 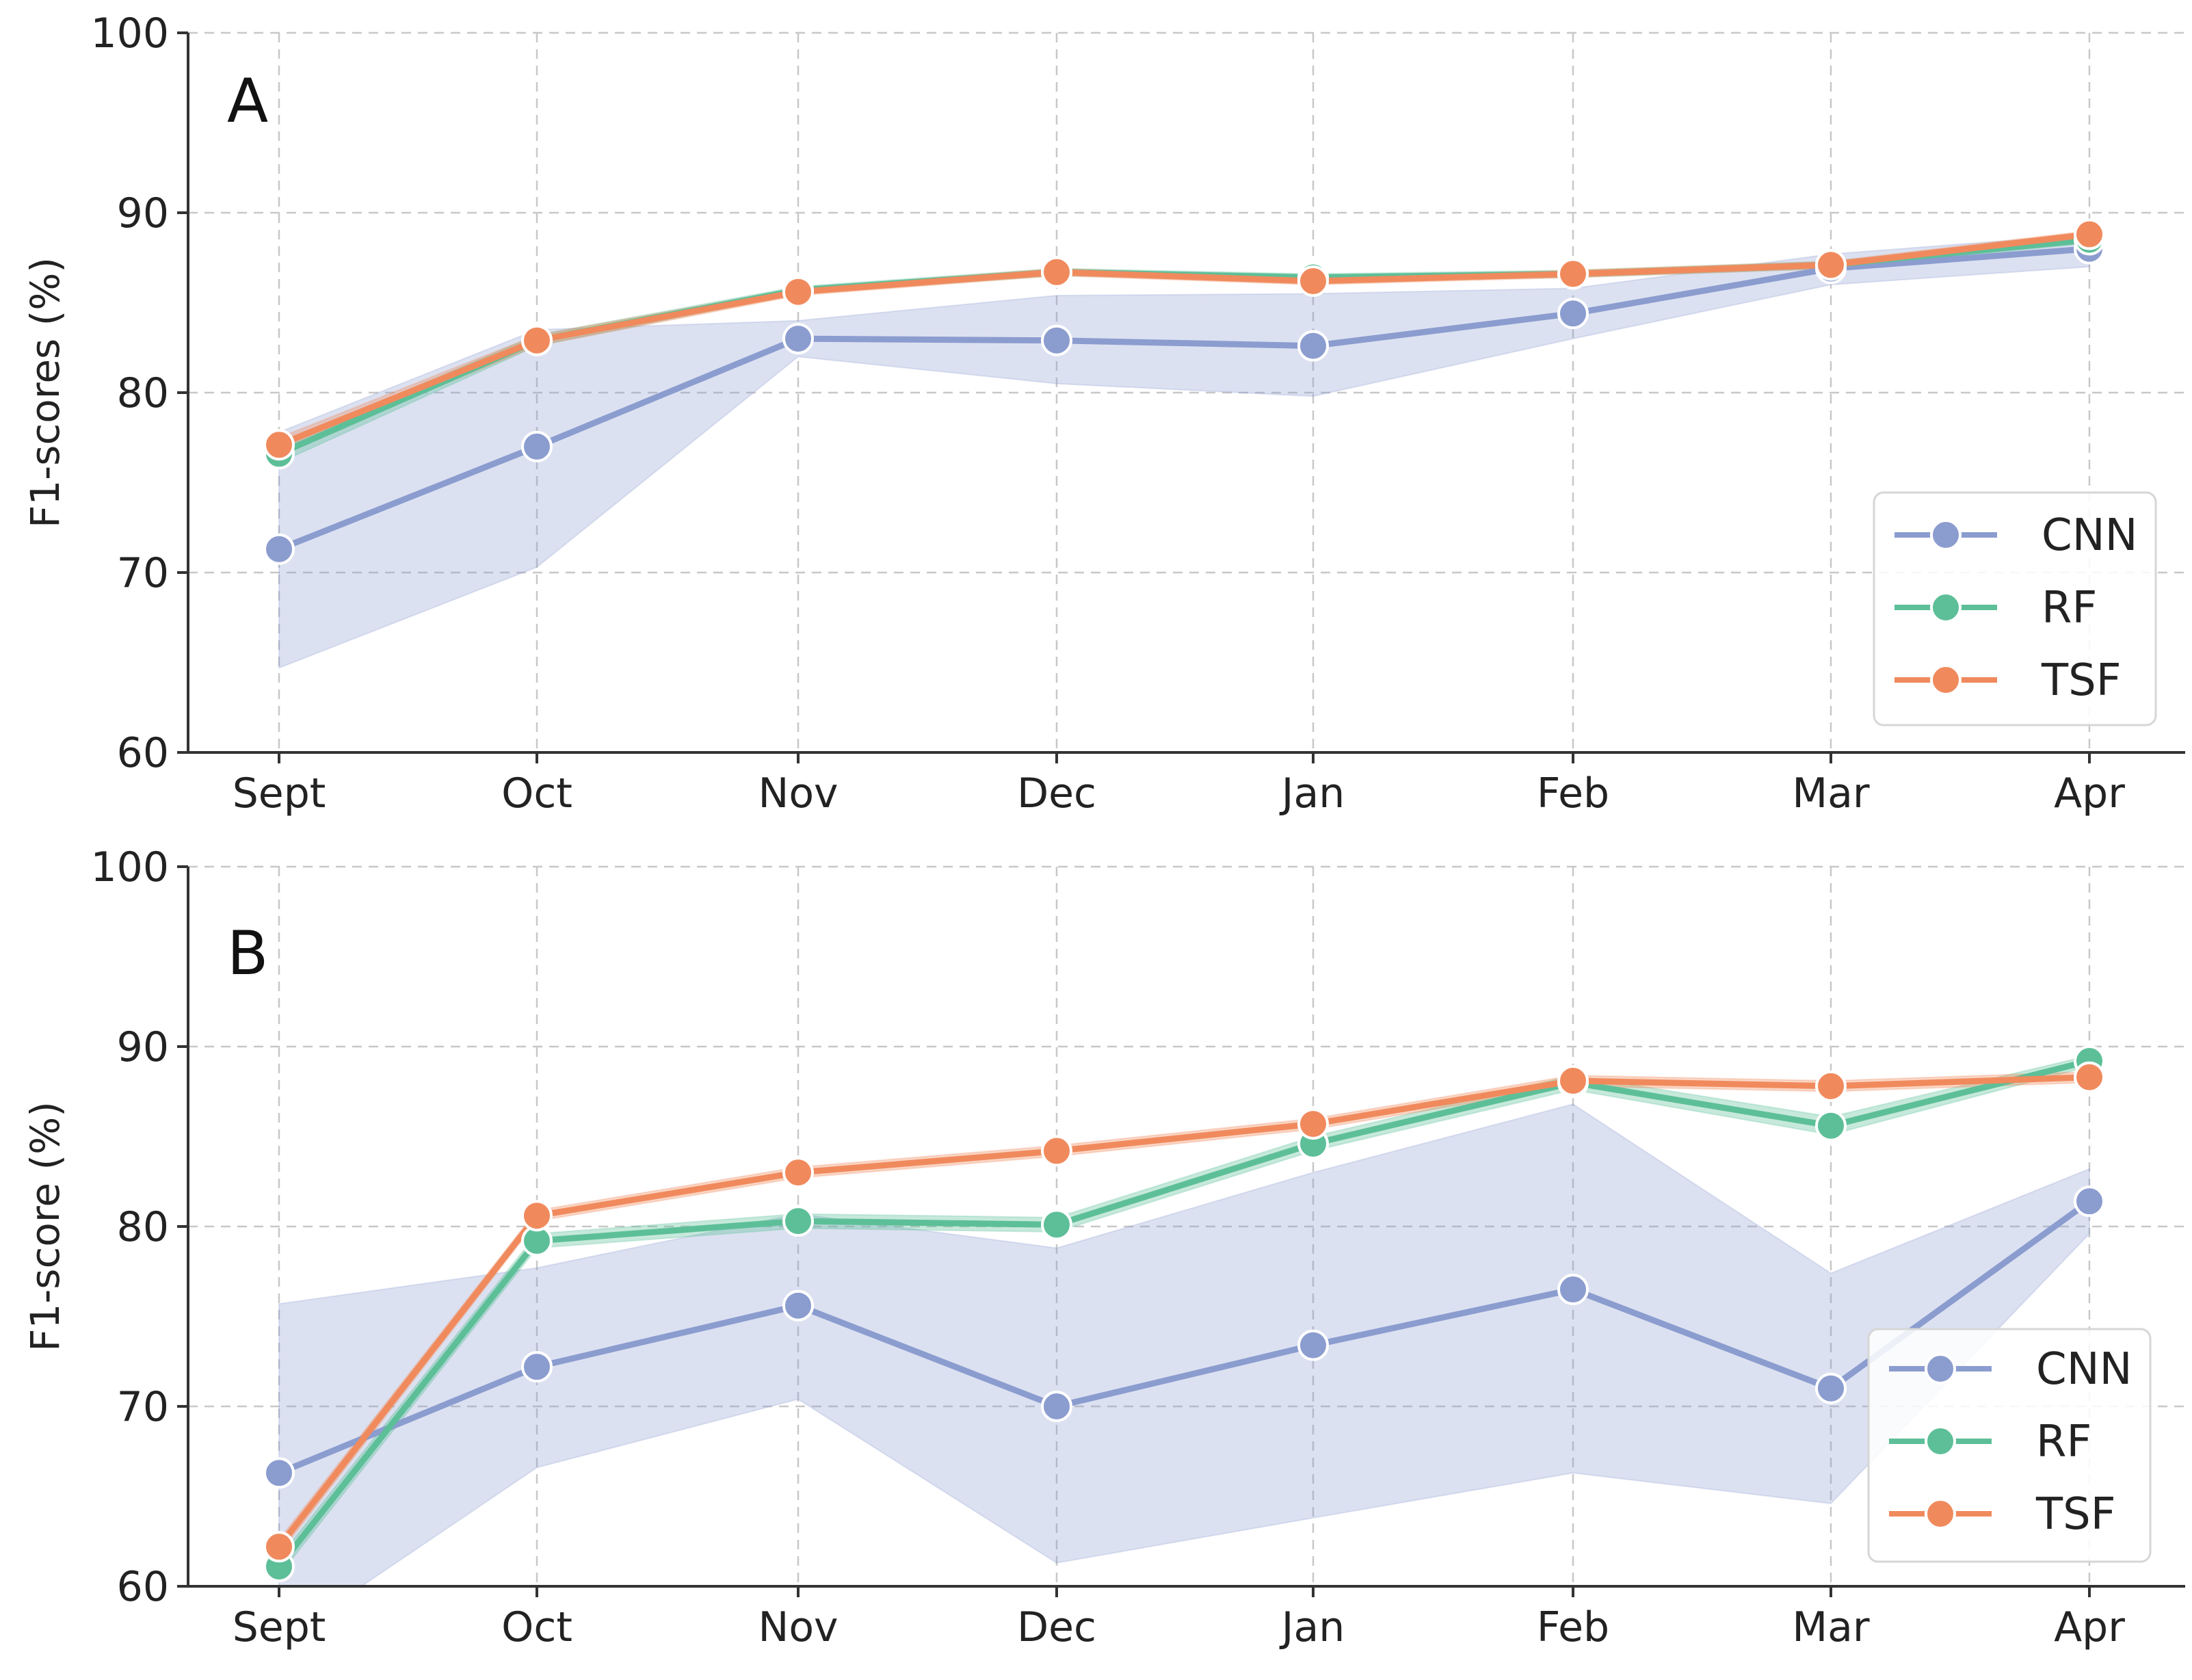 I want to click on panel-a-ytick-label-70: 70, so click(x=143, y=573).